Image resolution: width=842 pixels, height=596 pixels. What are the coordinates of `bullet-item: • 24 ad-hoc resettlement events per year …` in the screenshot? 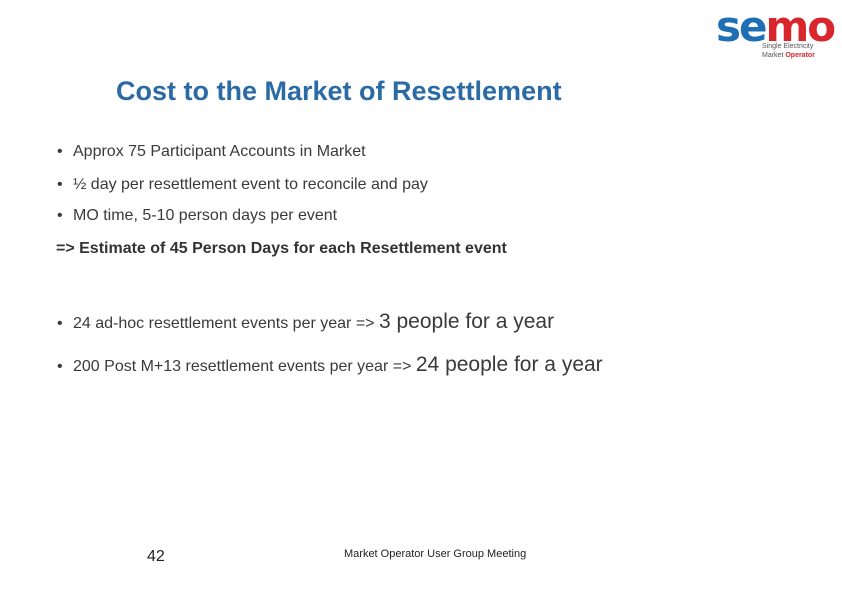 It's located at (305, 322).